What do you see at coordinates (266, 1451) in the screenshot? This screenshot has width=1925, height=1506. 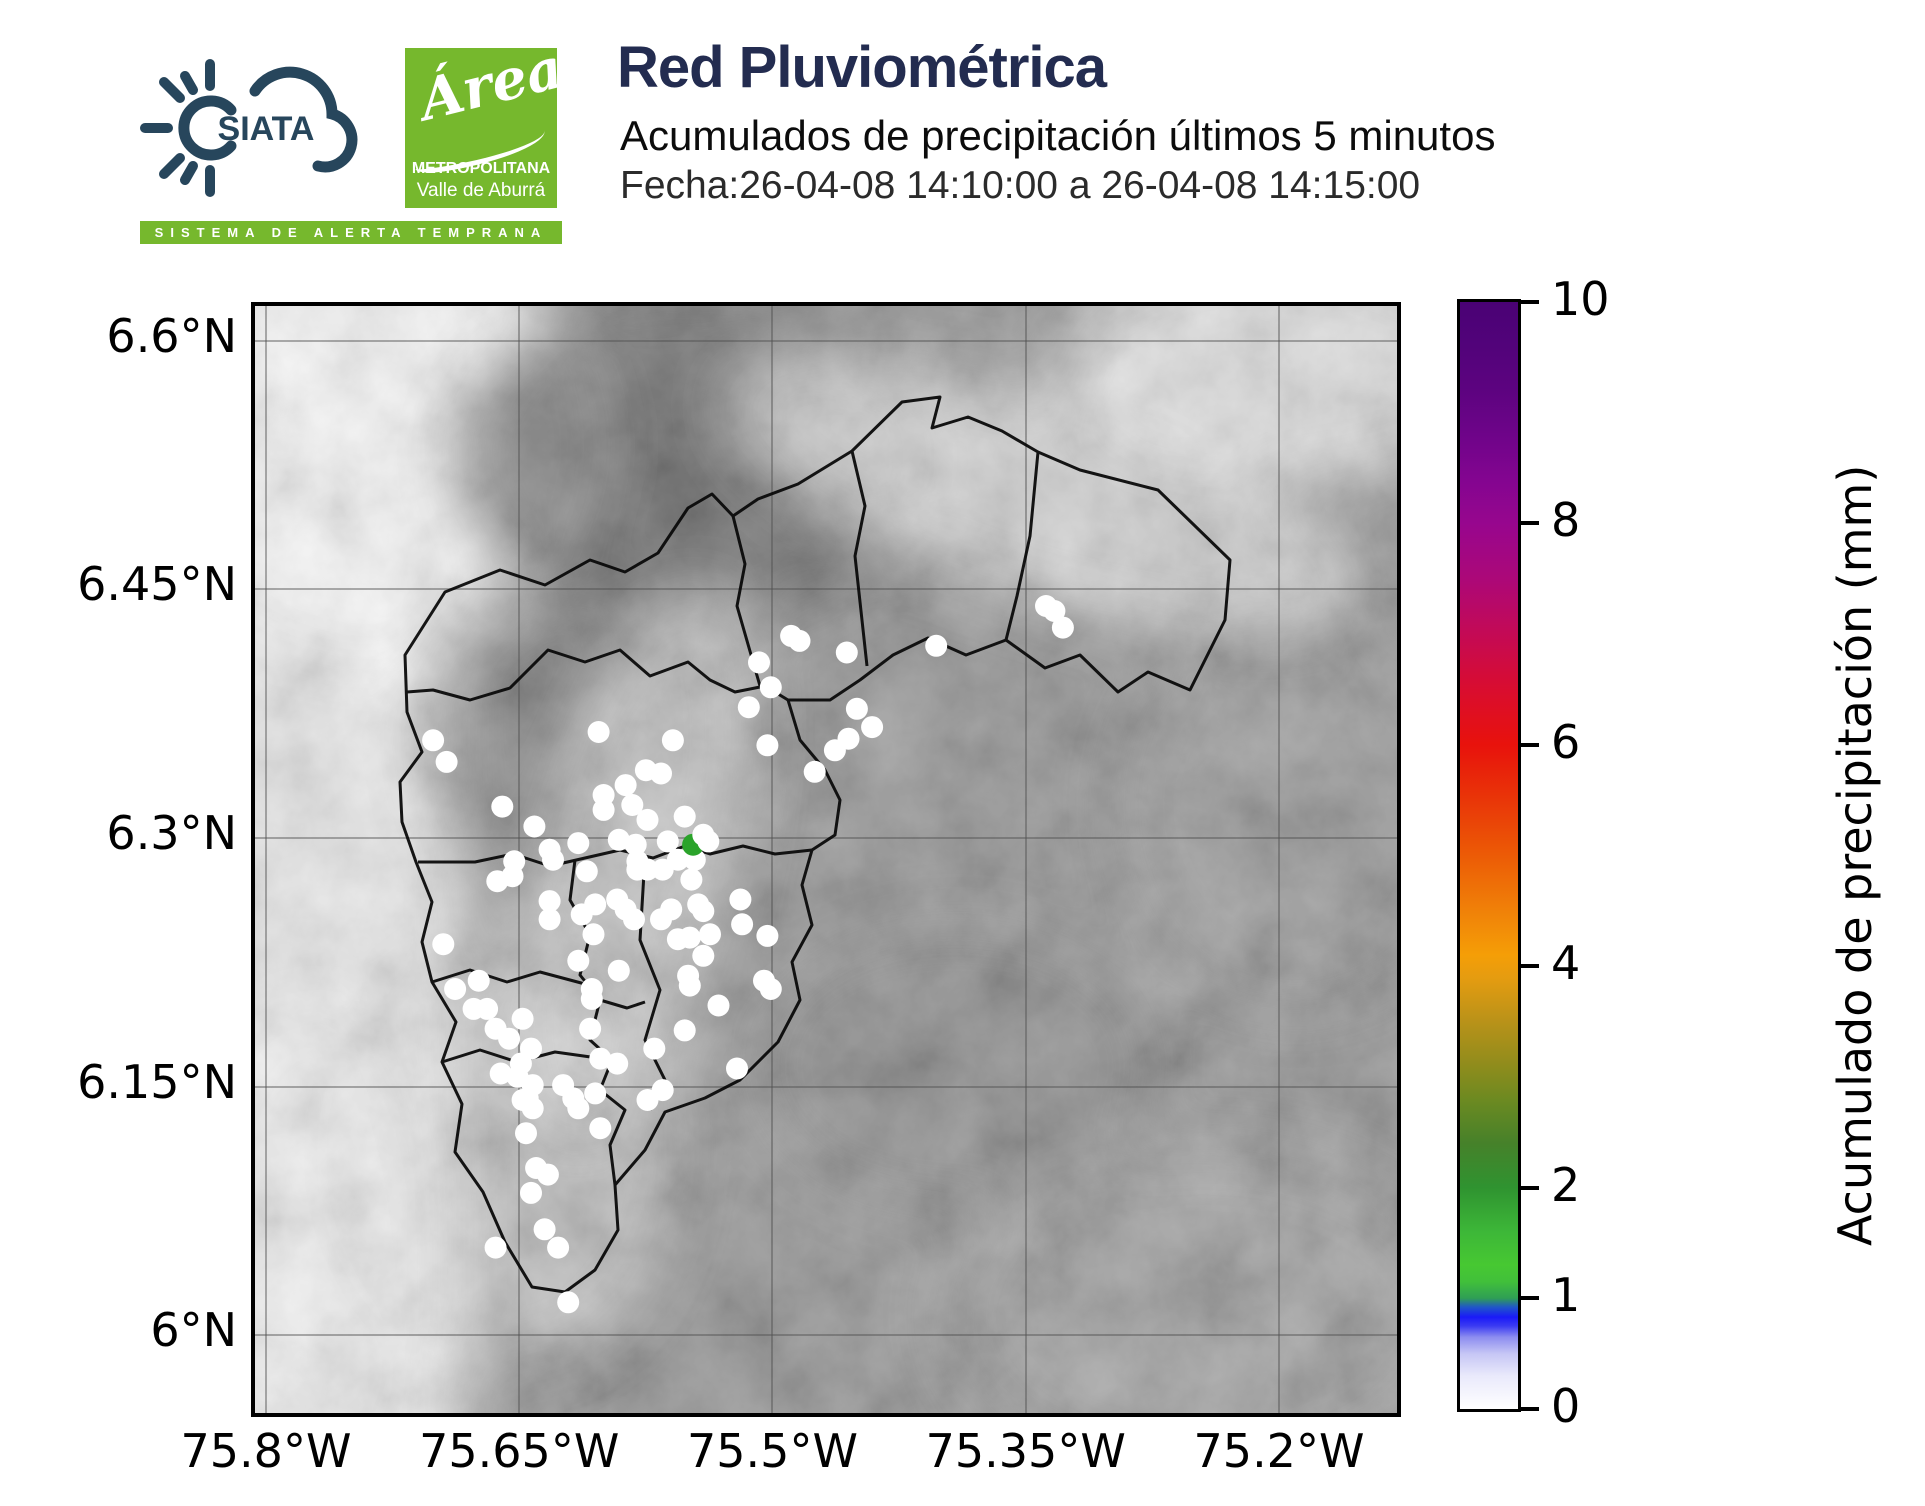 I see `x-tick-label: 75.8°W` at bounding box center [266, 1451].